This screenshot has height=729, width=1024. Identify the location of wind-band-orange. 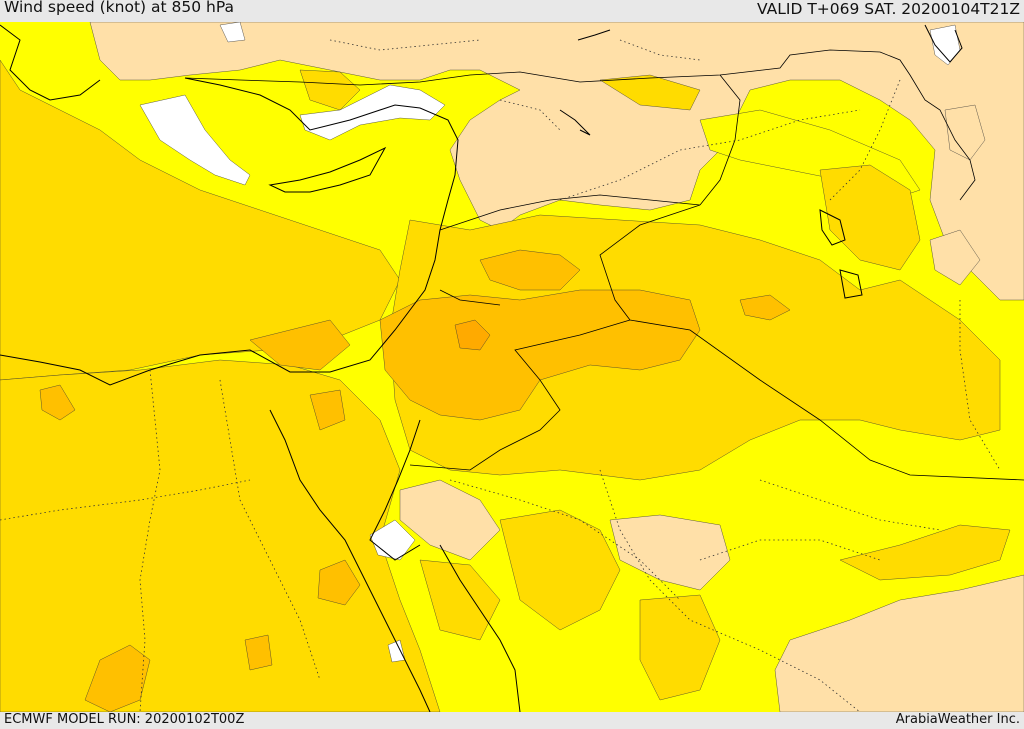
(472, 335).